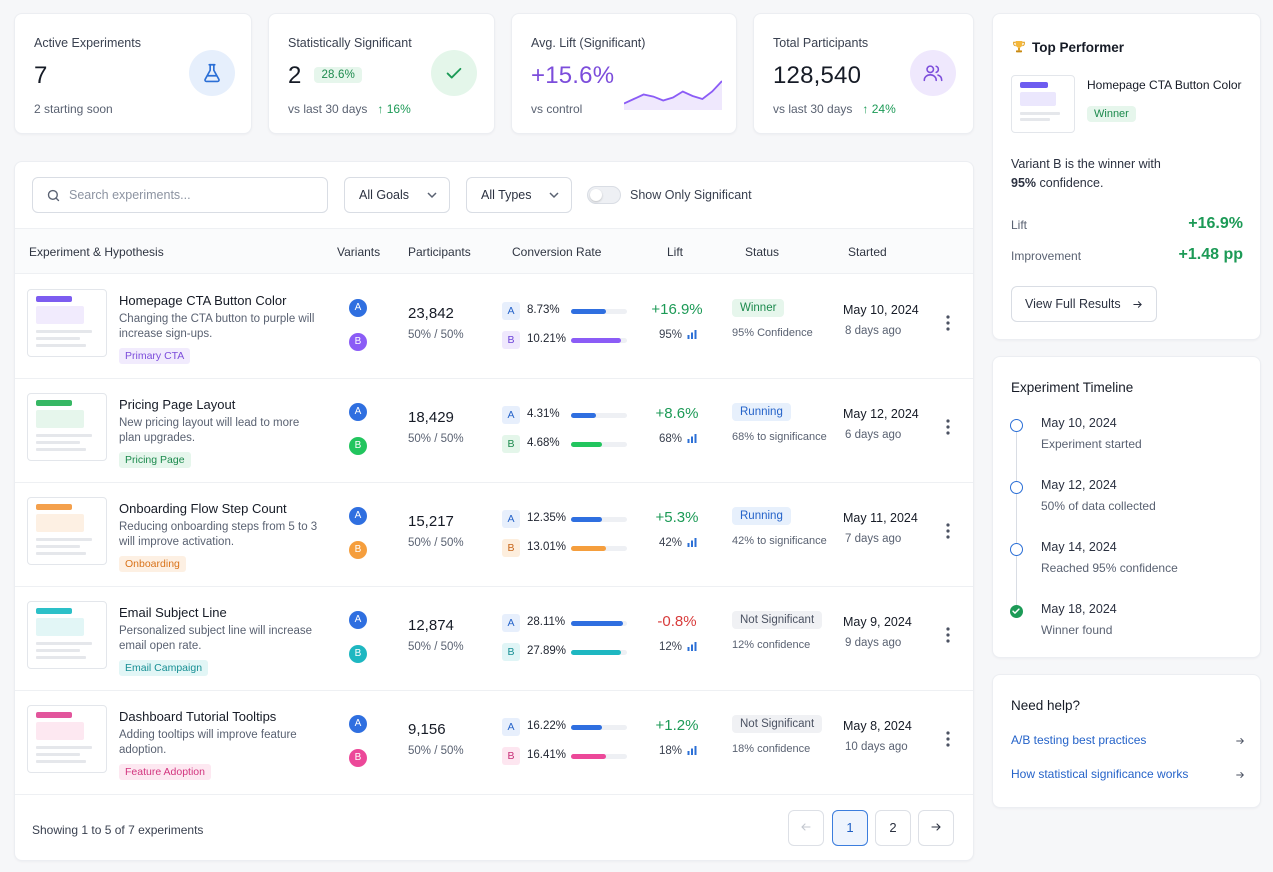 The height and width of the screenshot is (872, 1273). What do you see at coordinates (194, 195) in the screenshot?
I see `search-input` at bounding box center [194, 195].